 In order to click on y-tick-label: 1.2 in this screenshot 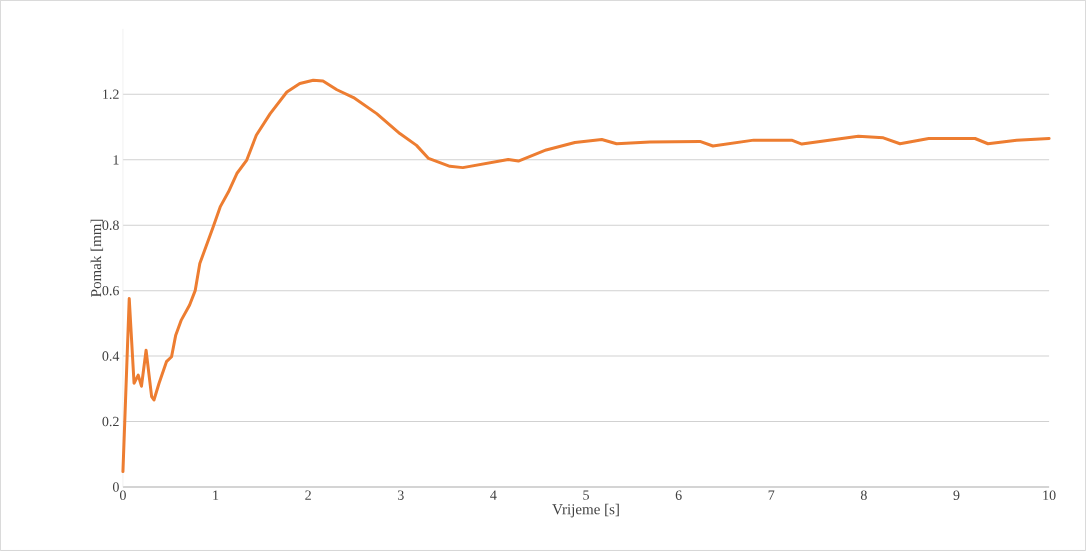, I will do `click(111, 94)`.